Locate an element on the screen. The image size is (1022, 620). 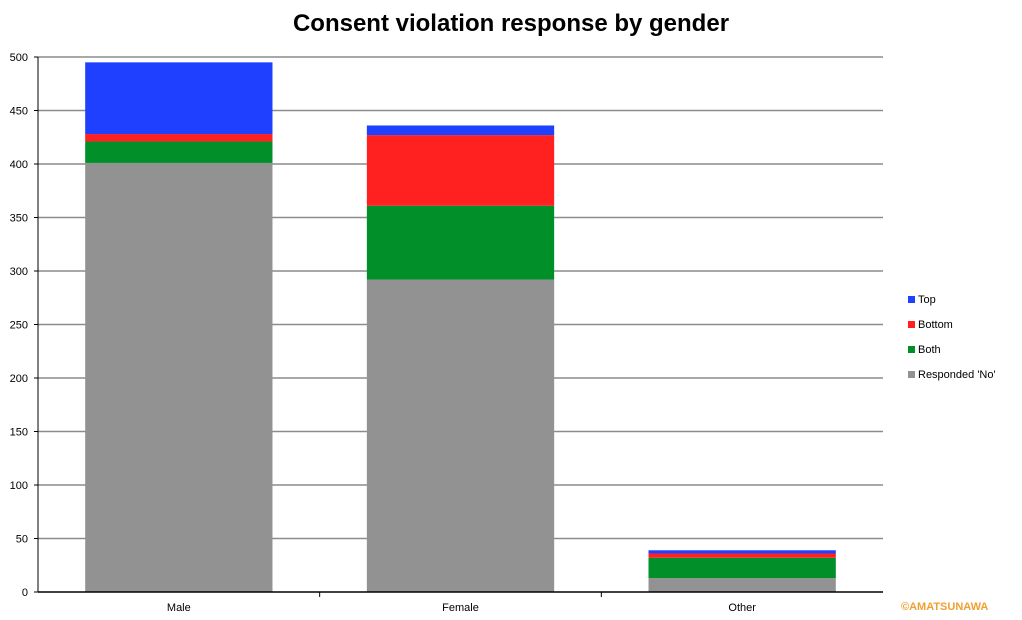
legend-label: Bottom is located at coordinates (935, 324).